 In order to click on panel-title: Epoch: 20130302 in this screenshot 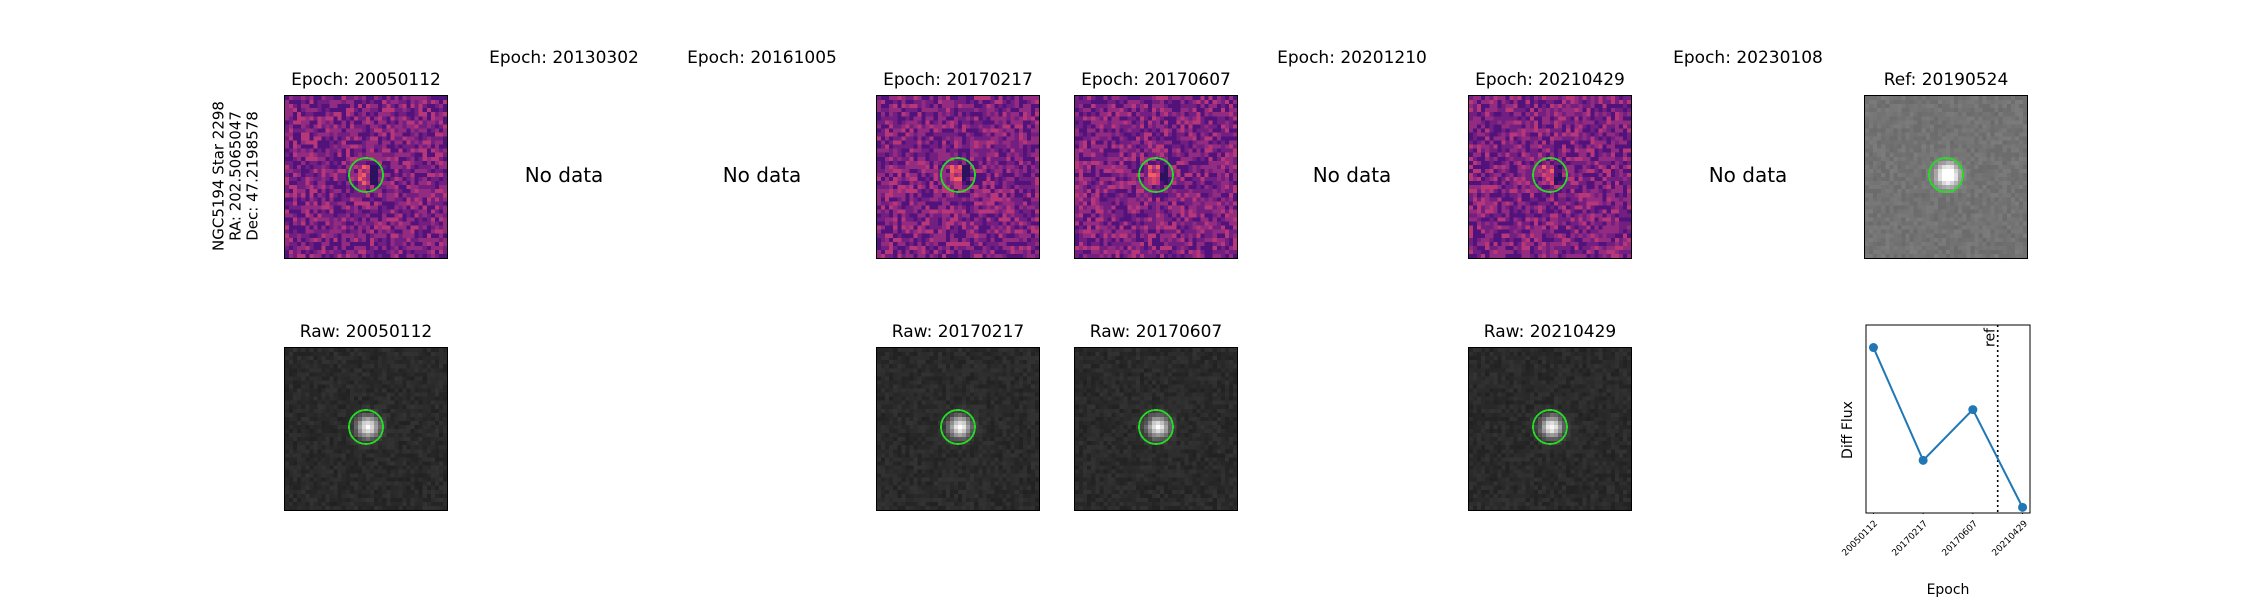, I will do `click(564, 58)`.